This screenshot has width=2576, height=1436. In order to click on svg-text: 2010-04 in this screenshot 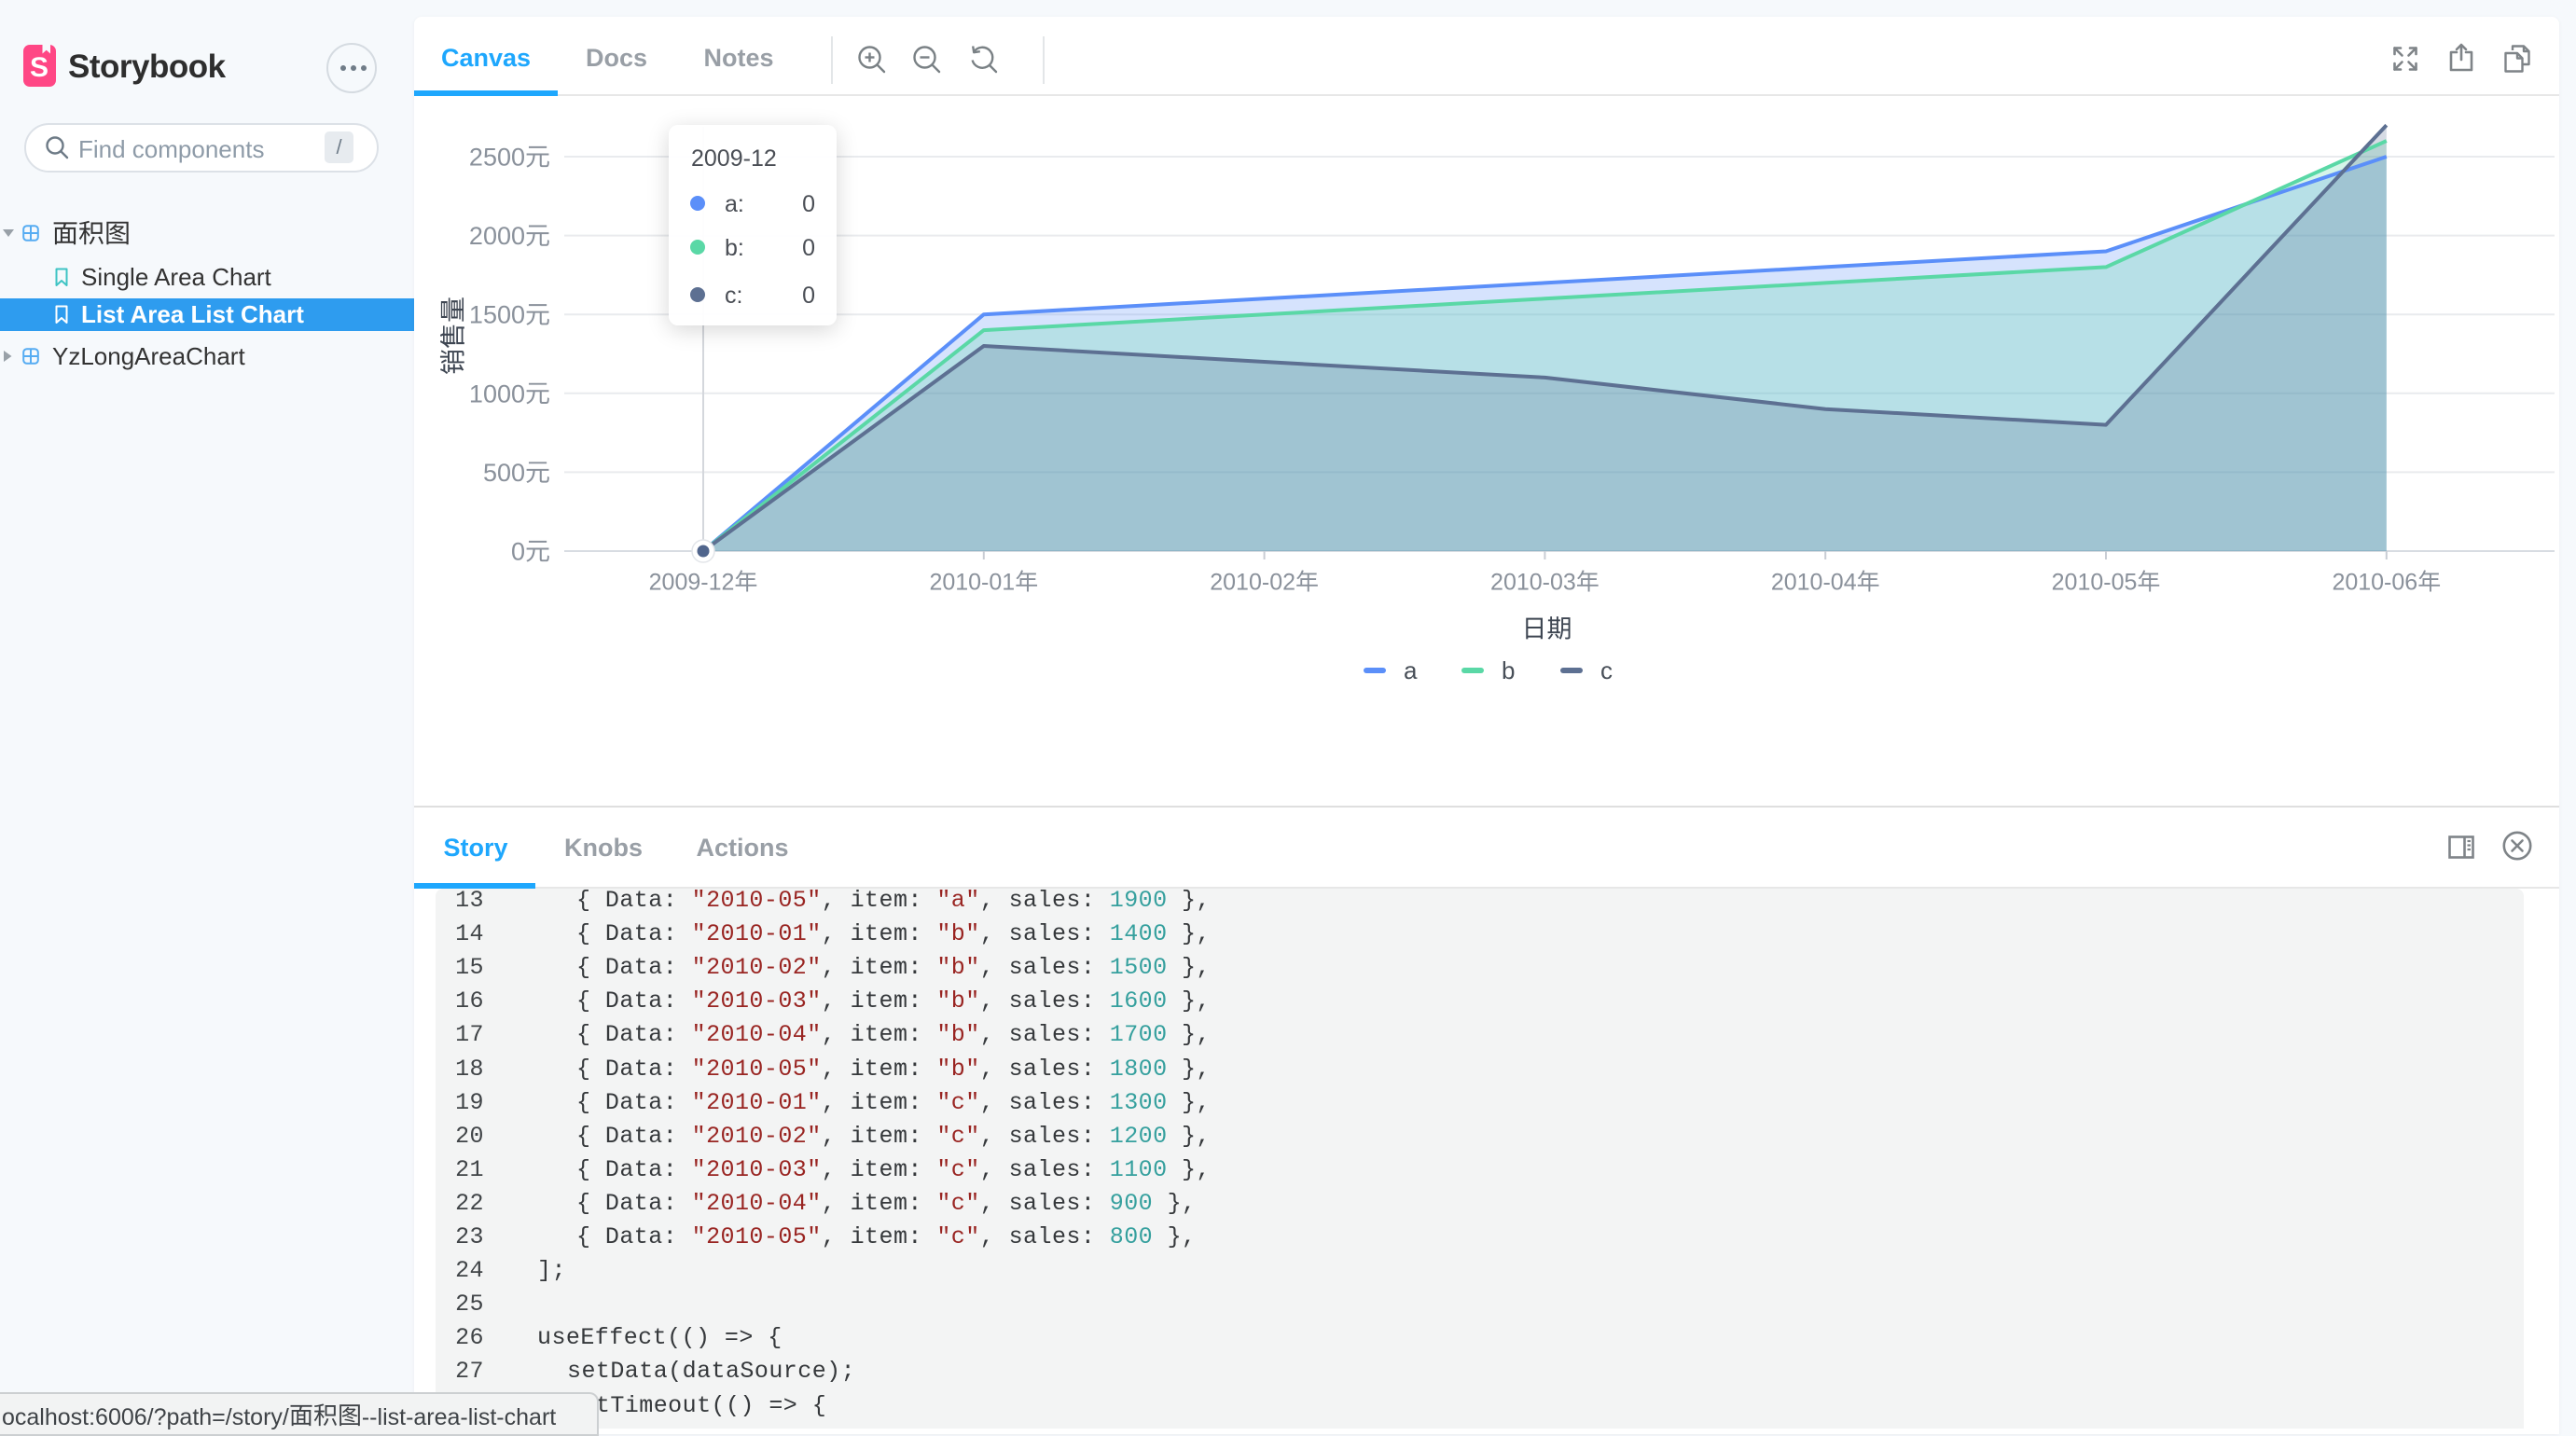, I will do `click(1814, 583)`.